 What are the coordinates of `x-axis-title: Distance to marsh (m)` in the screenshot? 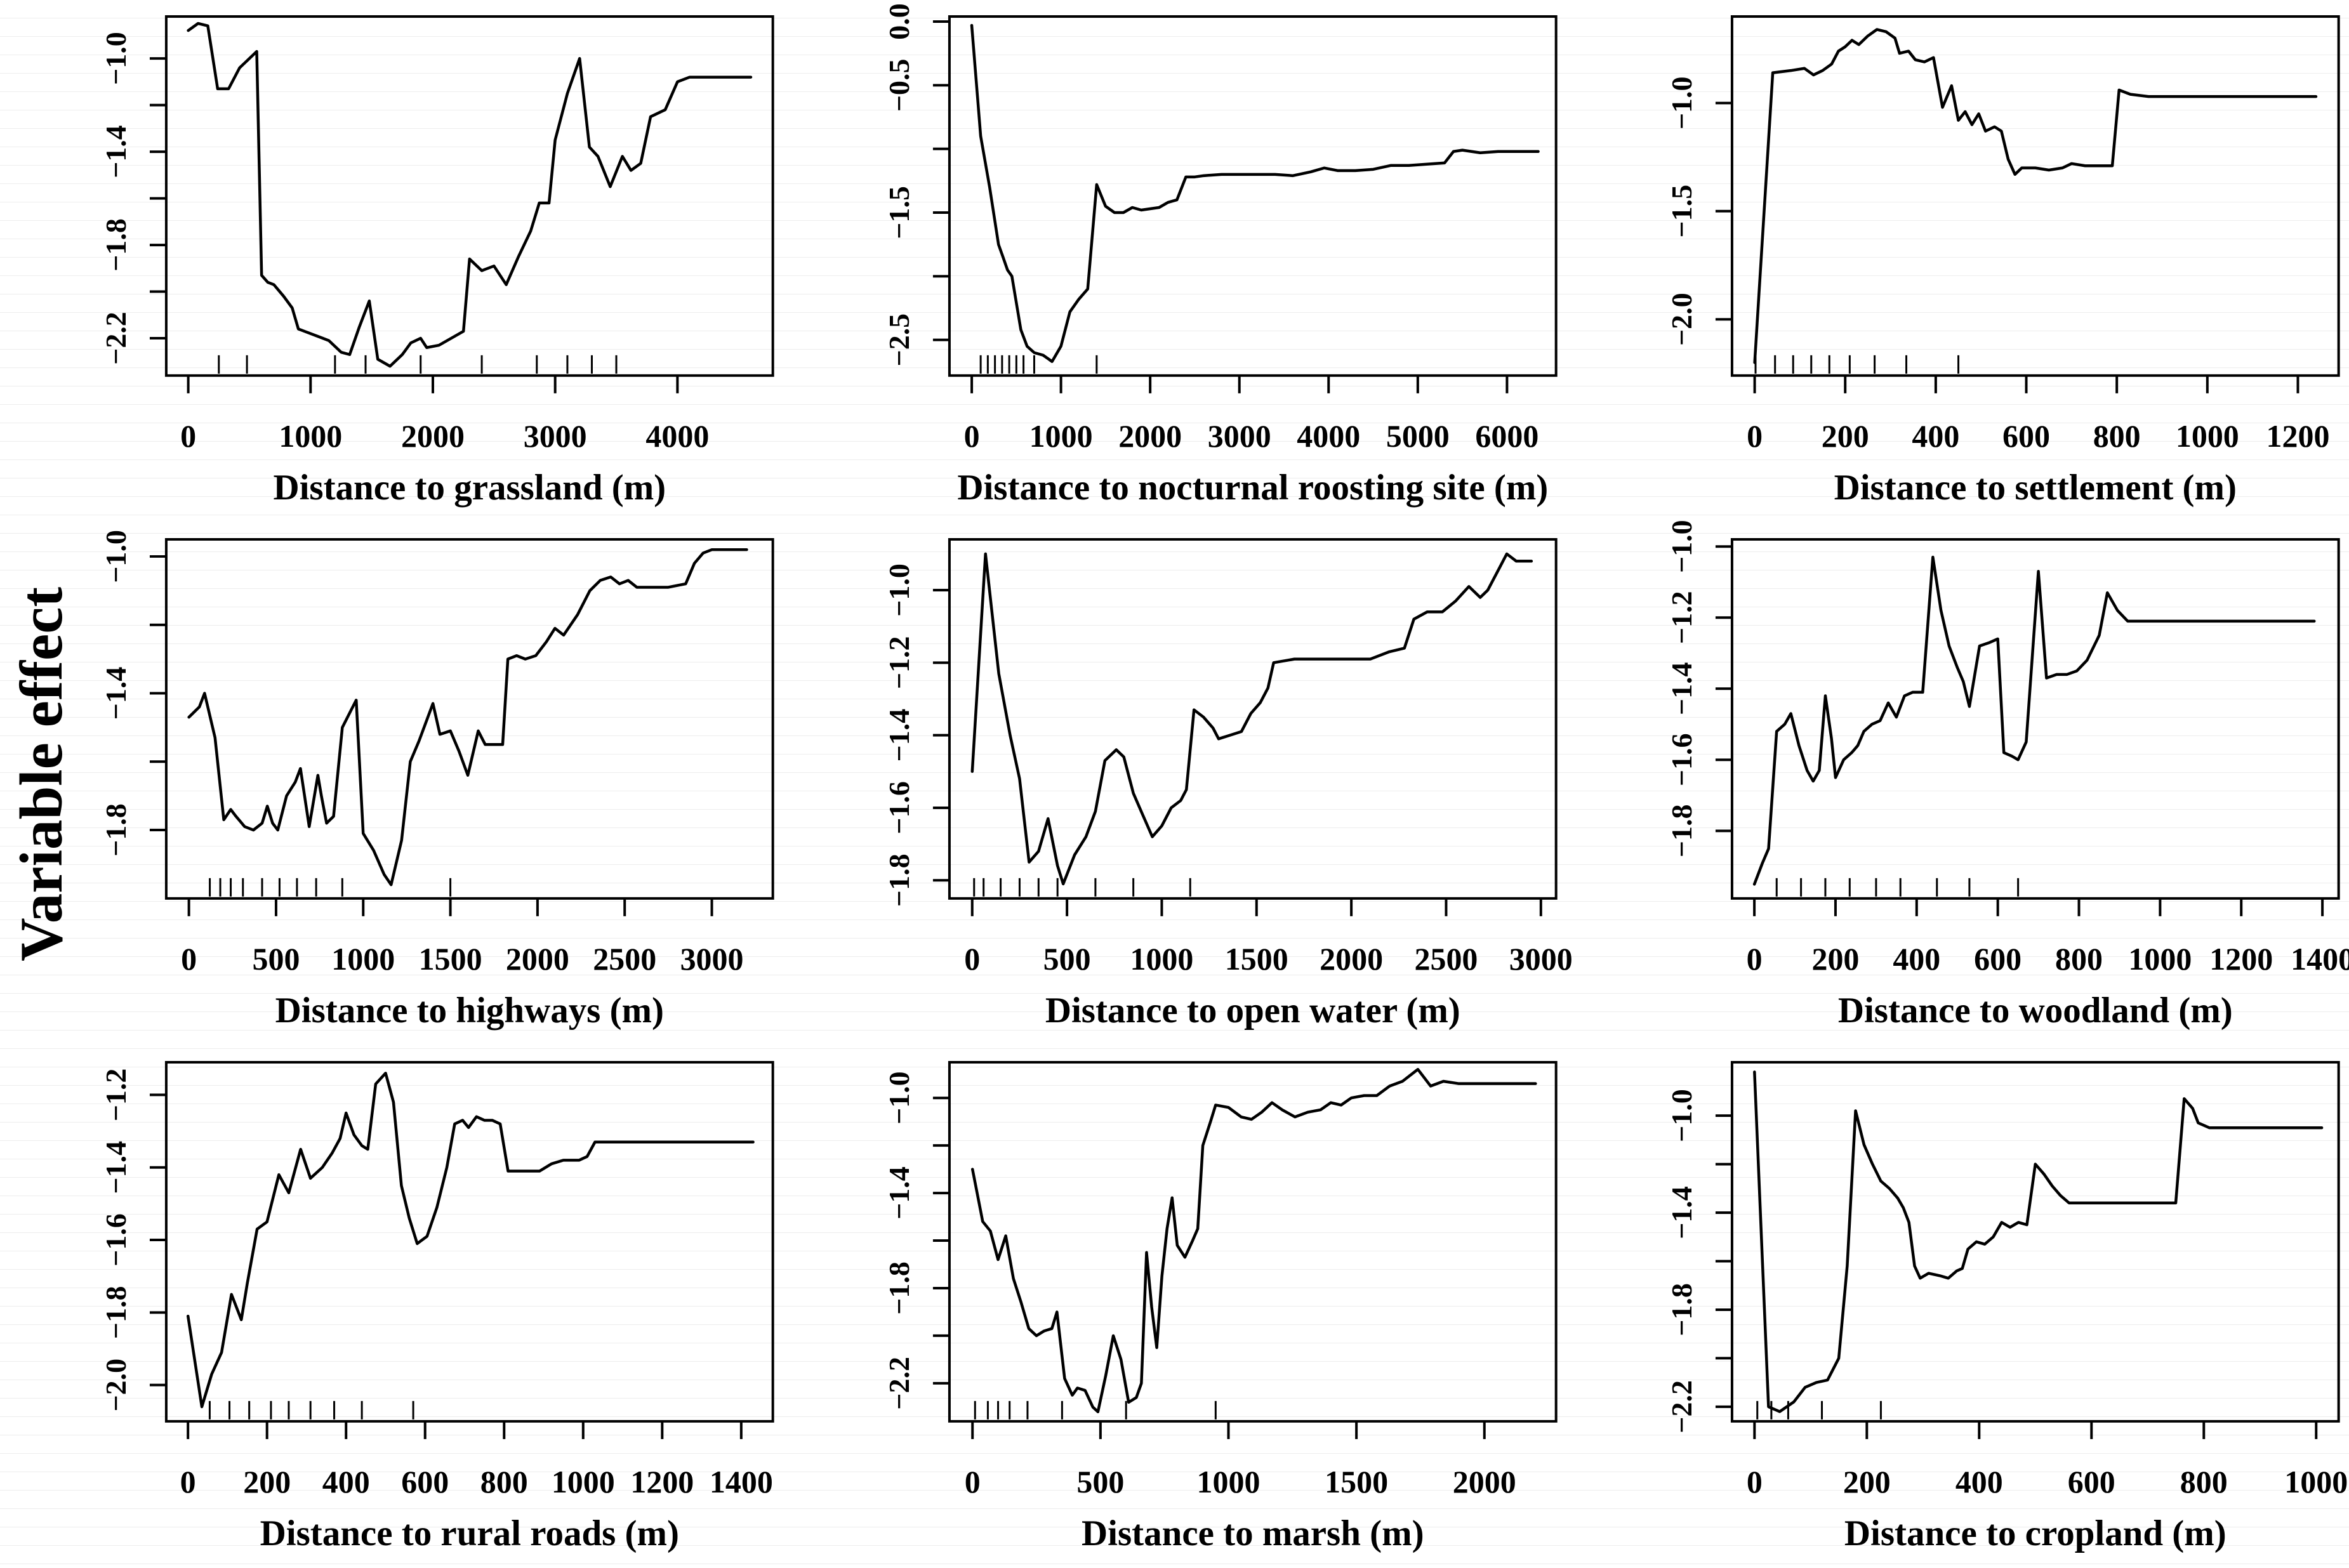 It's located at (1253, 1533).